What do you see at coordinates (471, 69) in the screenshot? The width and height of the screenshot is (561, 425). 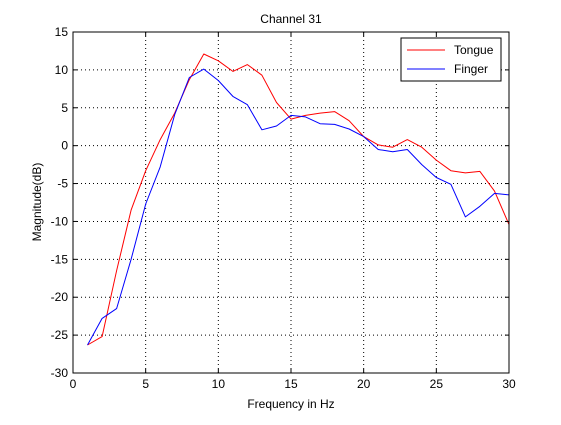 I see `legend-label-finger: Finger` at bounding box center [471, 69].